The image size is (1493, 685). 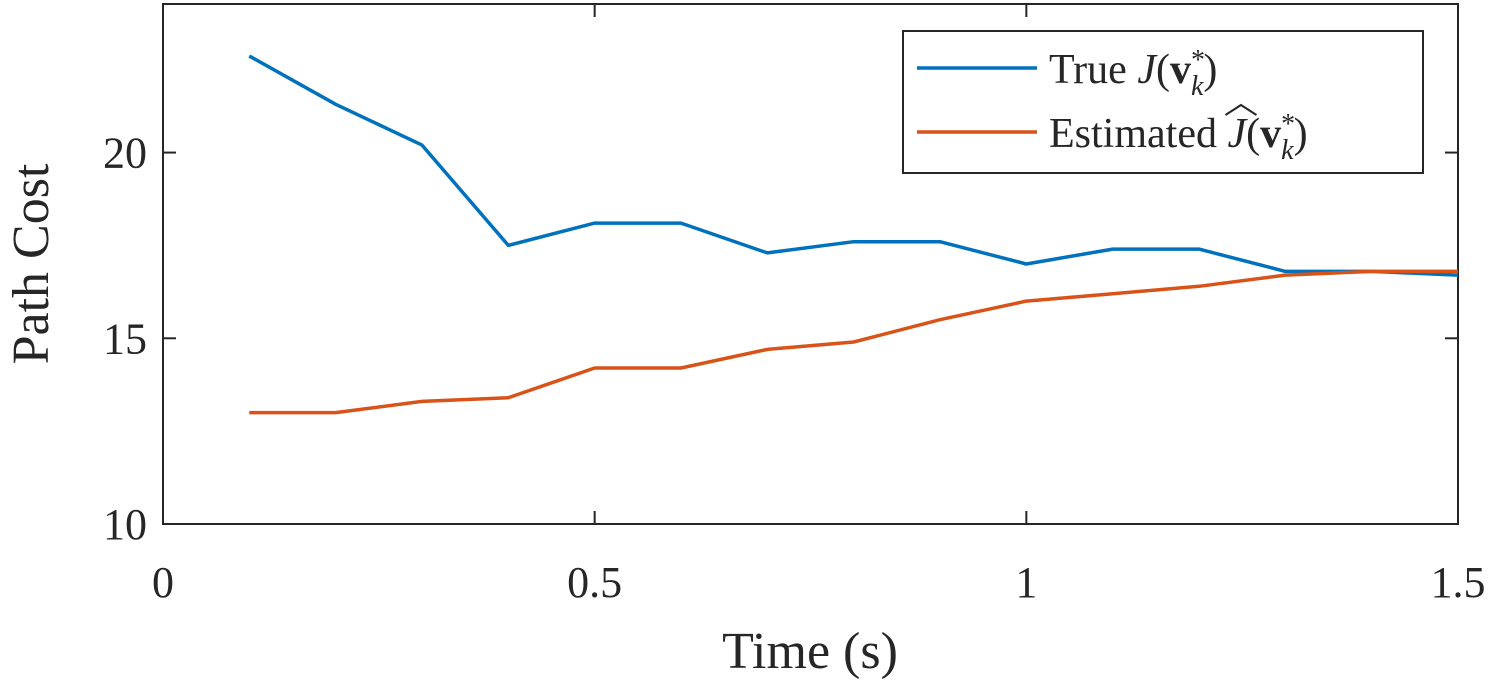 I want to click on legend: True J(v* k) Estimated J(v* k), so click(x=1163, y=102).